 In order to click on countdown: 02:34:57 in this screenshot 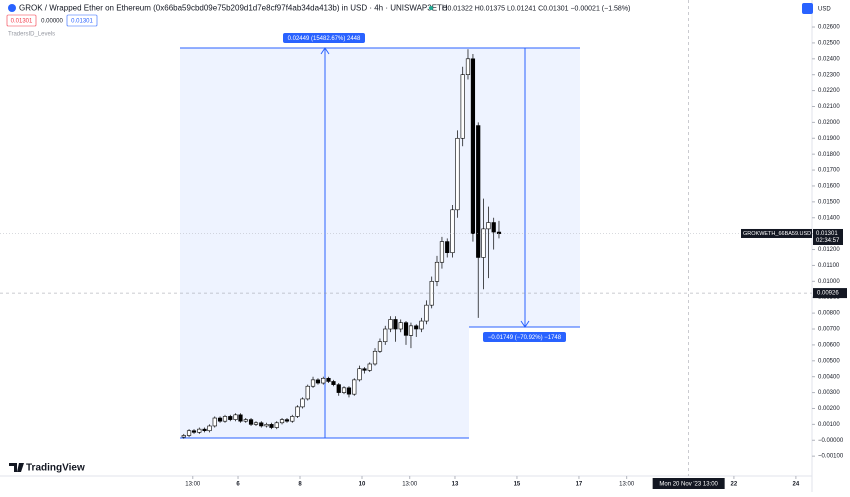, I will do `click(828, 241)`.